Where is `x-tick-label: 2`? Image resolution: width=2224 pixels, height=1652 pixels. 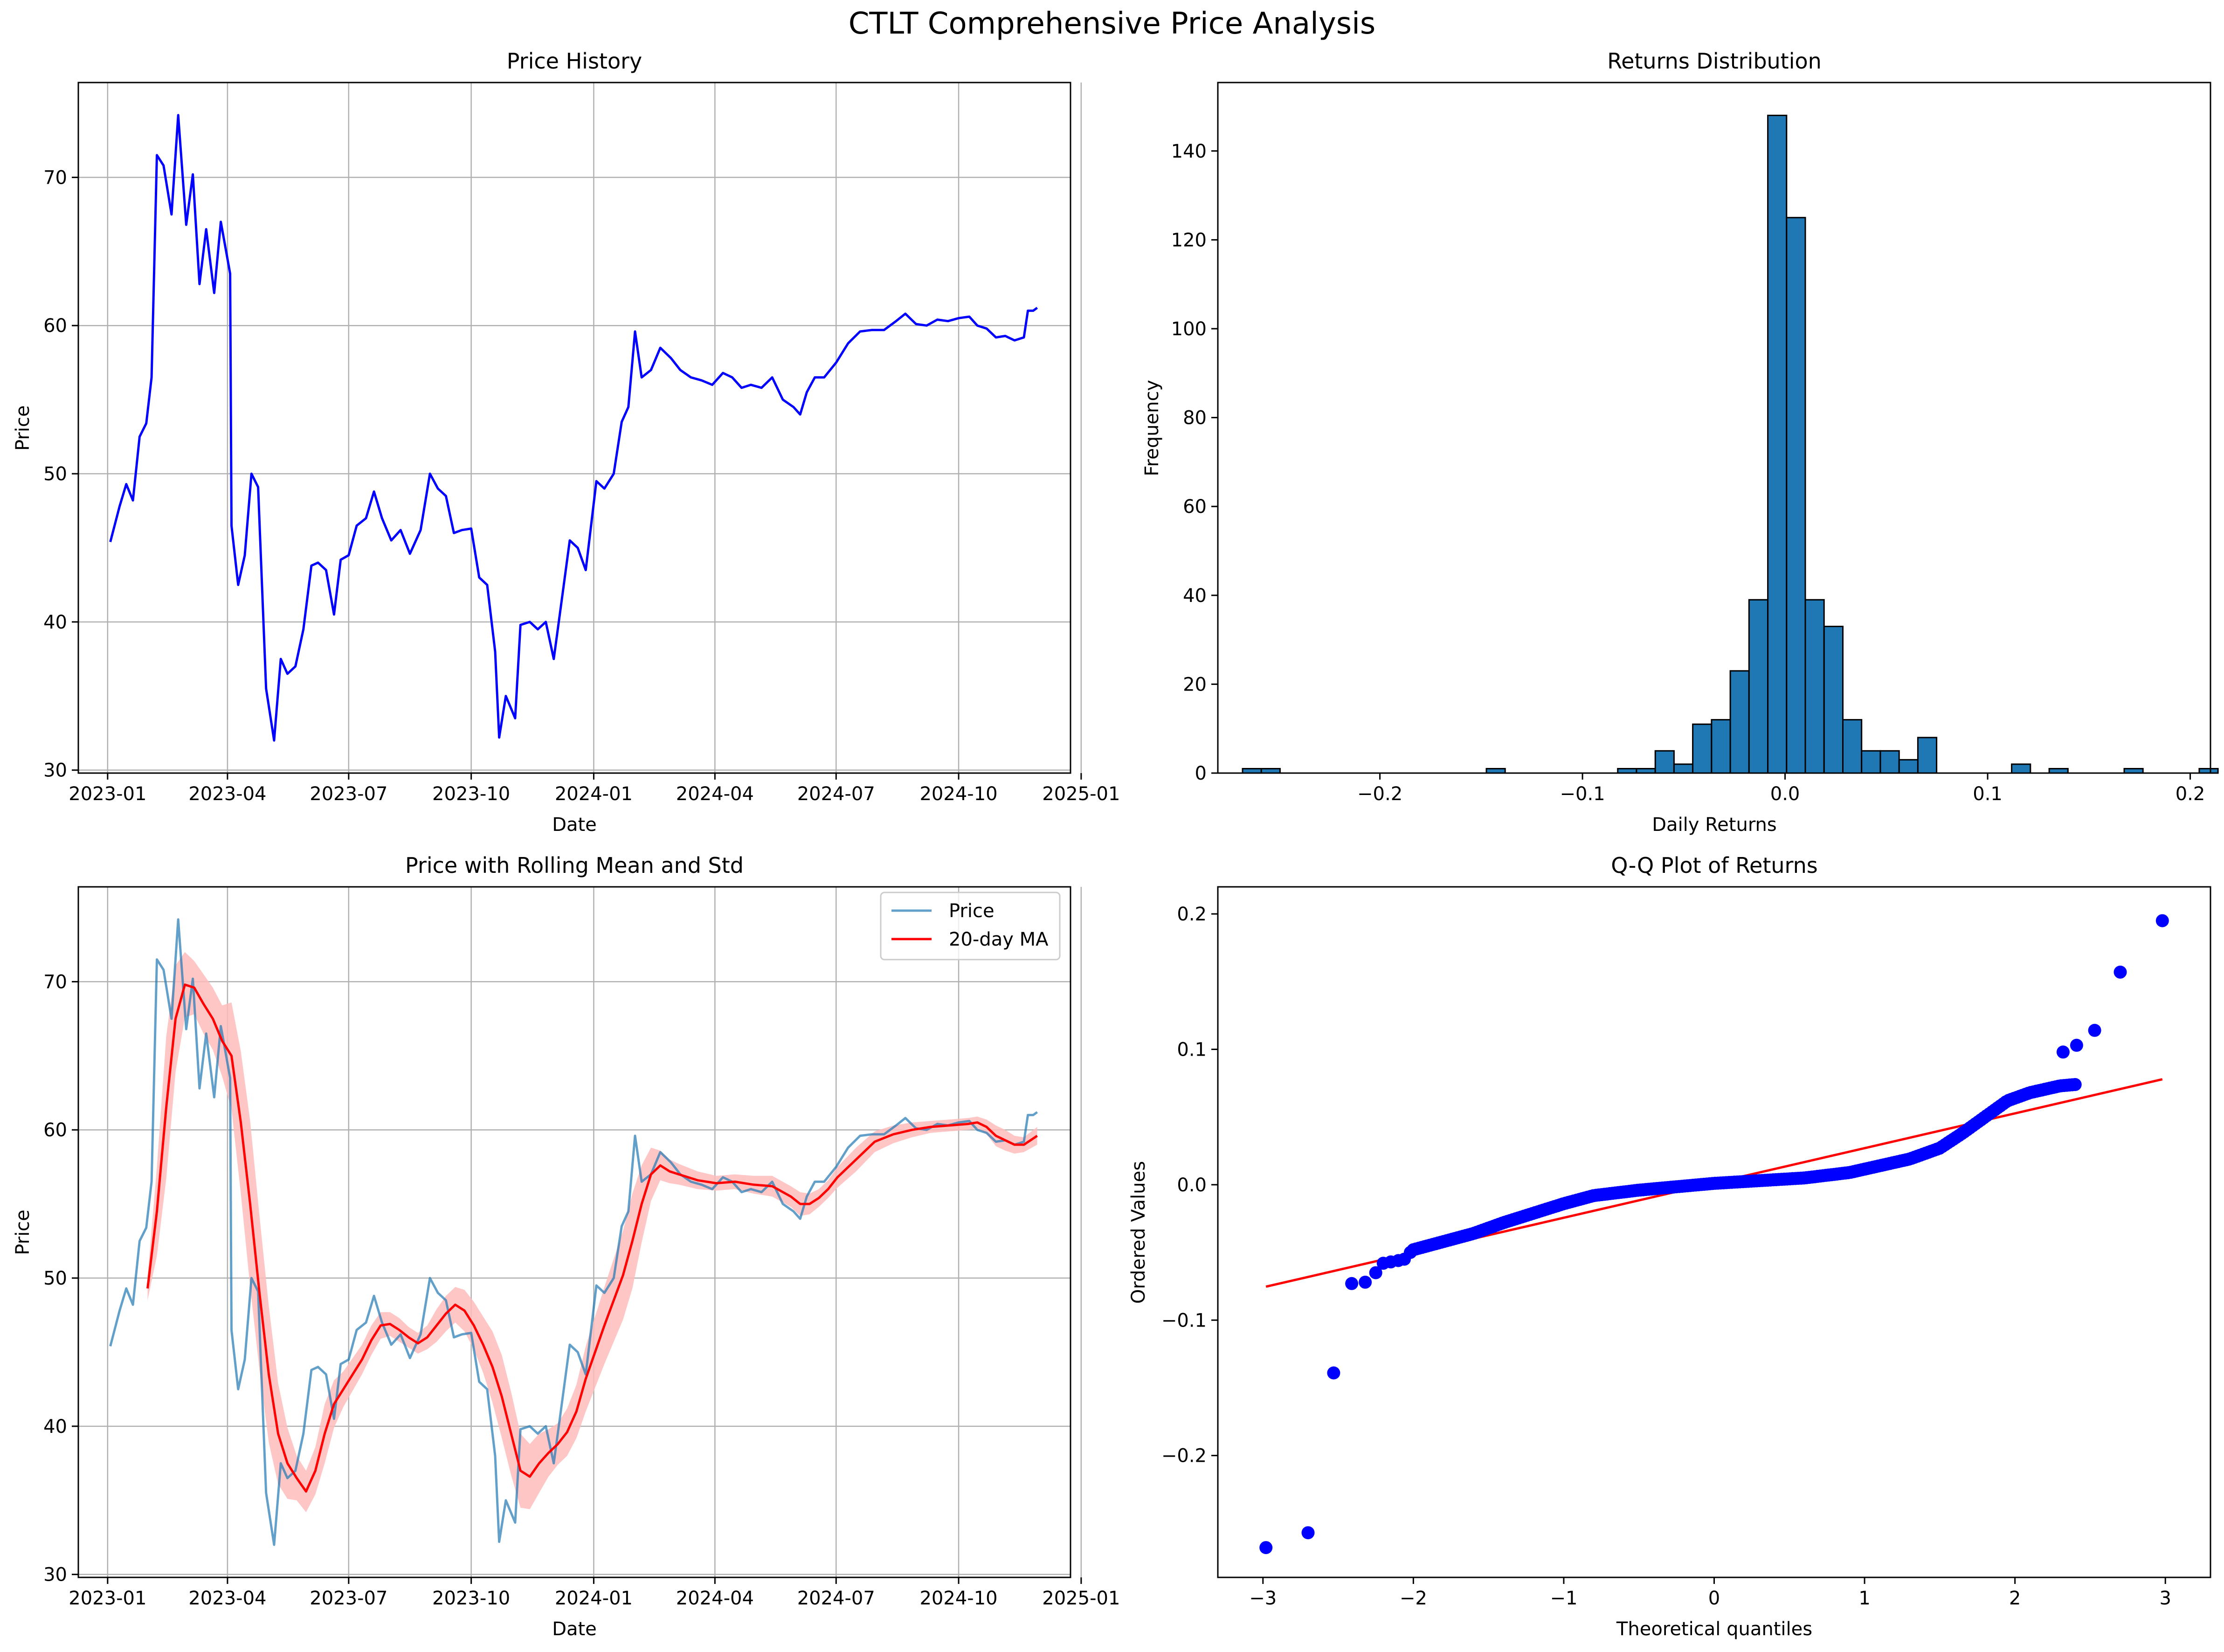 x-tick-label: 2 is located at coordinates (2015, 1598).